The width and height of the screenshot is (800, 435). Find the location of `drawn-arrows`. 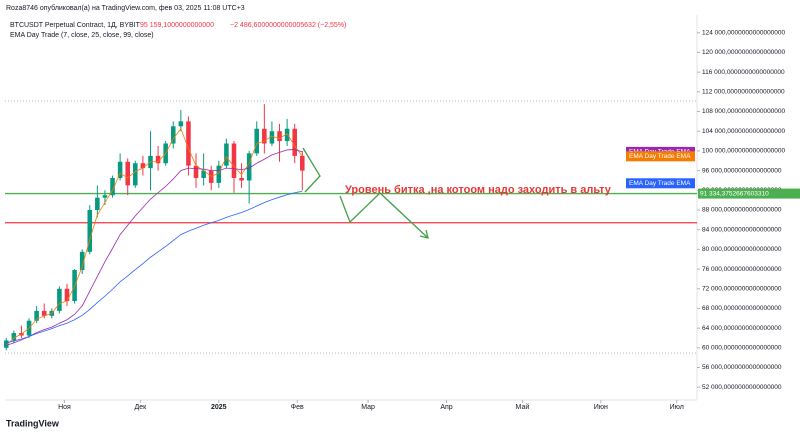

drawn-arrows is located at coordinates (365, 193).